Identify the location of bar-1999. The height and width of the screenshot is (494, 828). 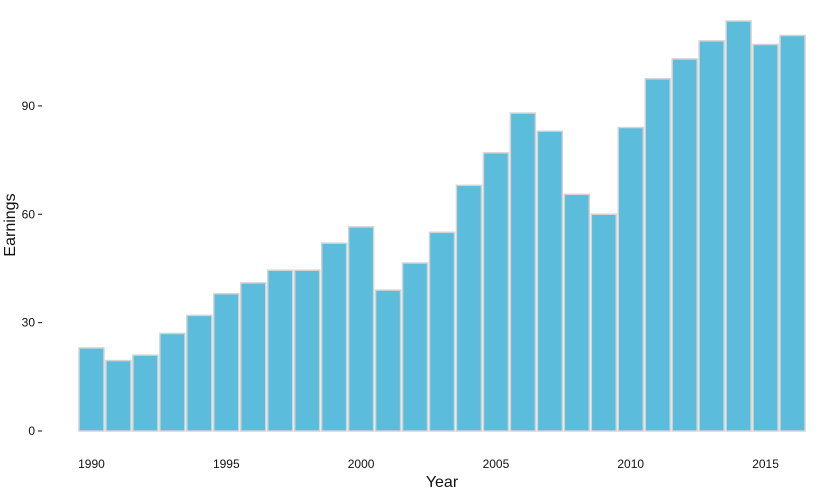
(334, 337).